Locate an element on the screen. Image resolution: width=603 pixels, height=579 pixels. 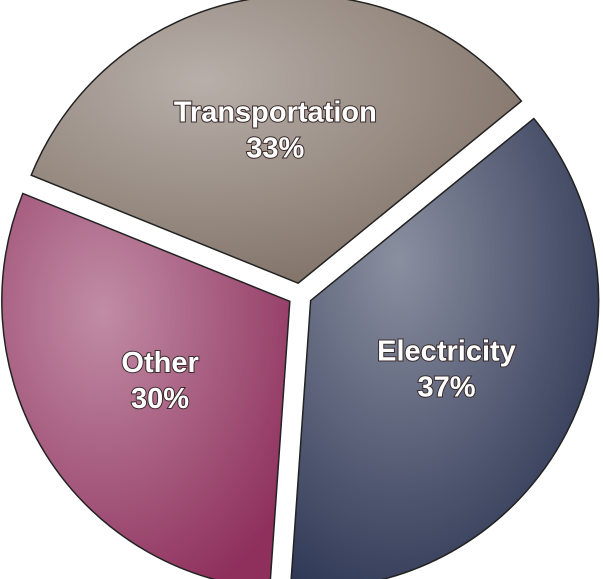
value-label: 37% is located at coordinates (446, 388).